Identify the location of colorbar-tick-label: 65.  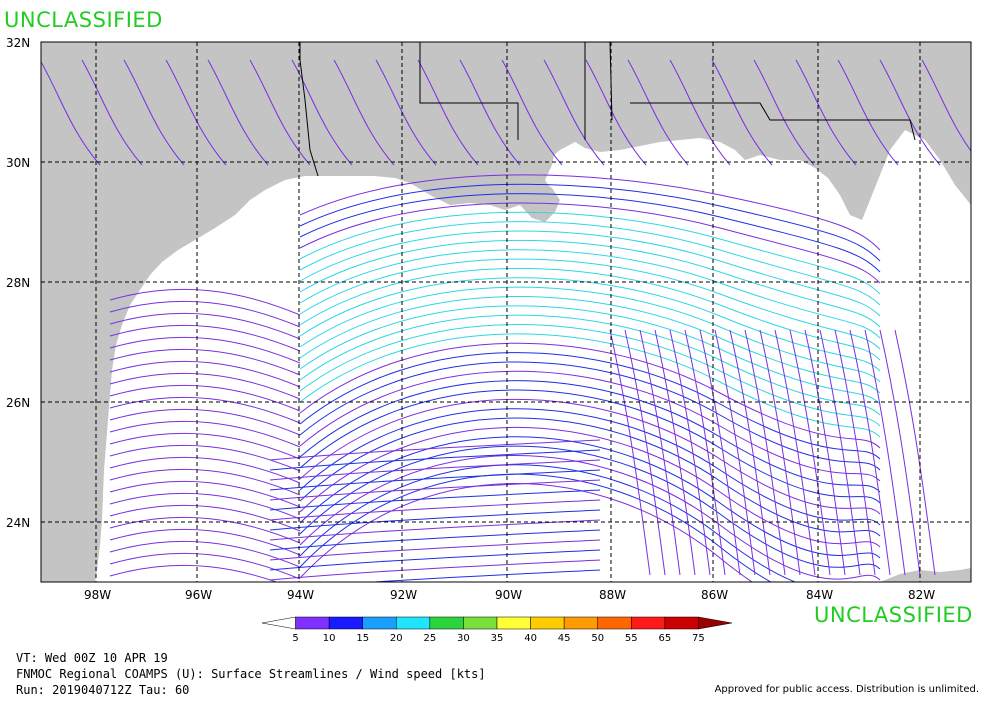
(664, 638).